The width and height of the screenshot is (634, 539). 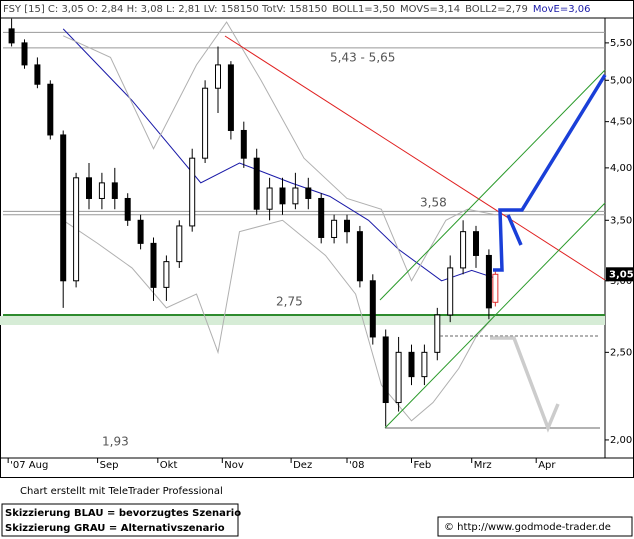 I want to click on x-tick-label: Nov, so click(x=234, y=465).